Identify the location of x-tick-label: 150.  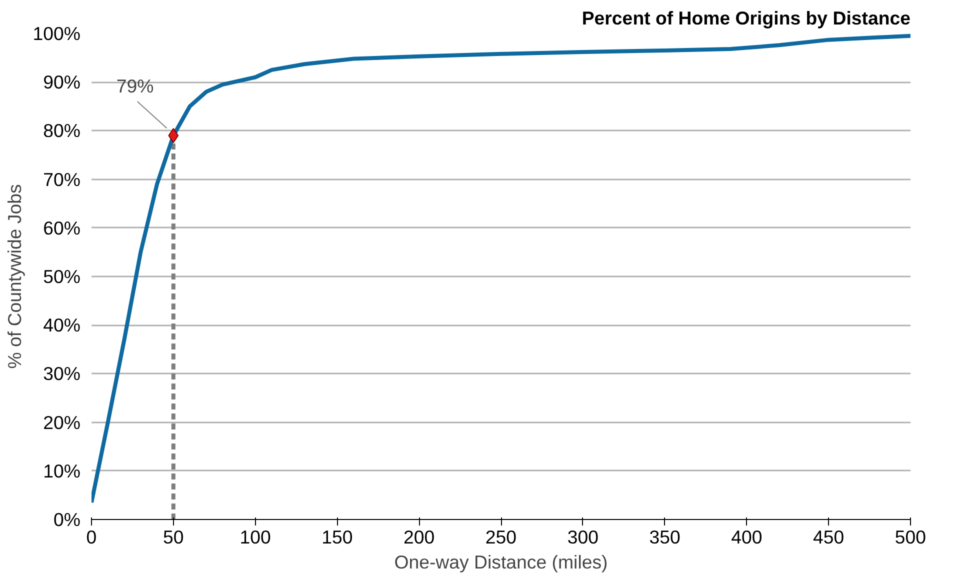
(337, 537).